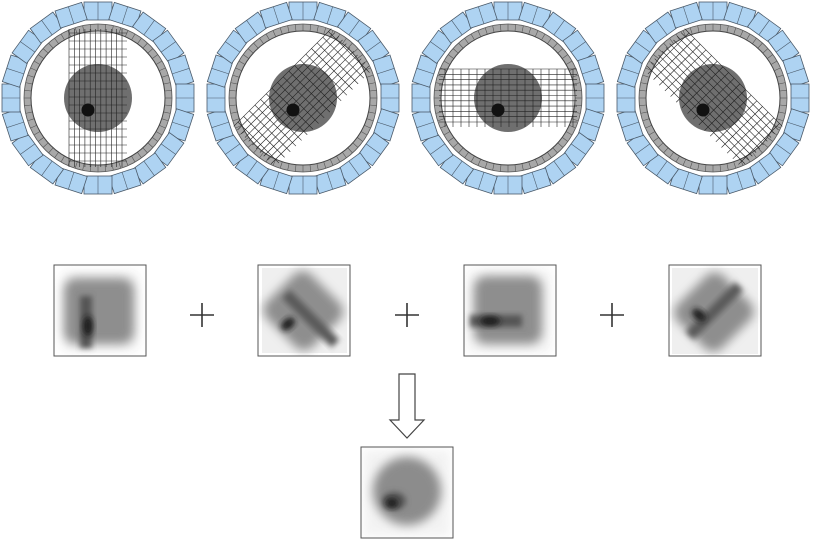  I want to click on sum-arrow, so click(407, 406).